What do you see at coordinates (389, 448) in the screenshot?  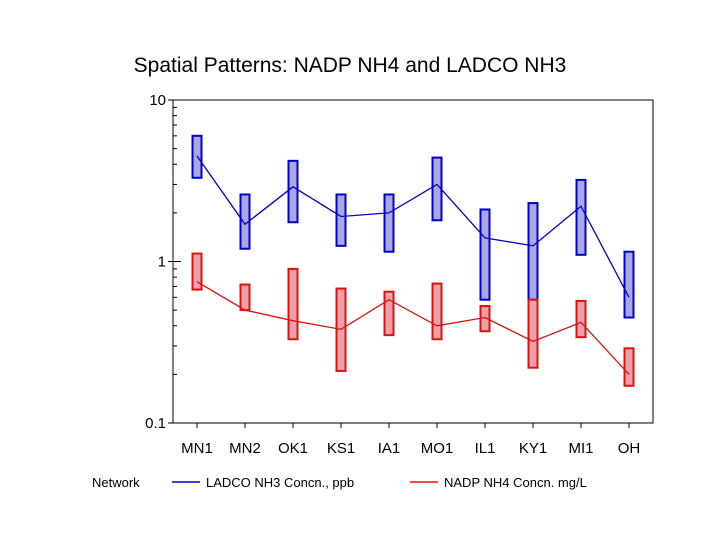 I see `x-tick-label: IA1` at bounding box center [389, 448].